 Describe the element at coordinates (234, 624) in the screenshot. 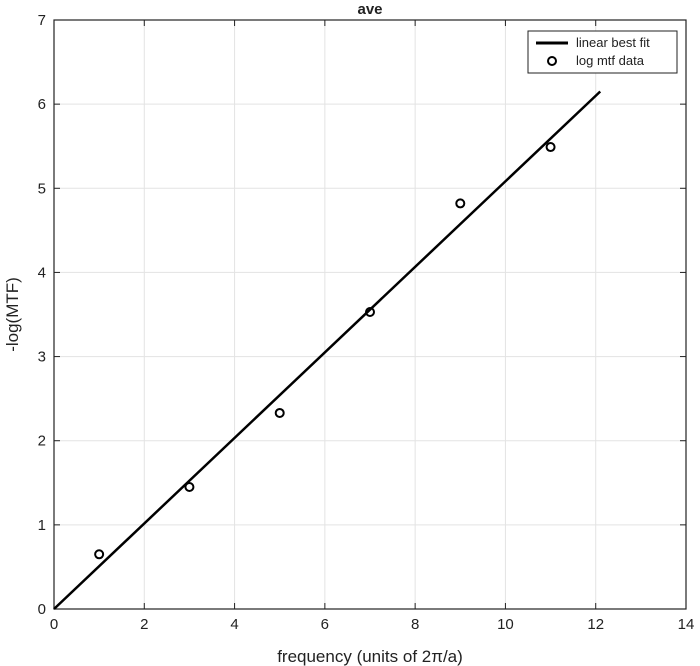

I see `x-tick-label: 4` at that location.